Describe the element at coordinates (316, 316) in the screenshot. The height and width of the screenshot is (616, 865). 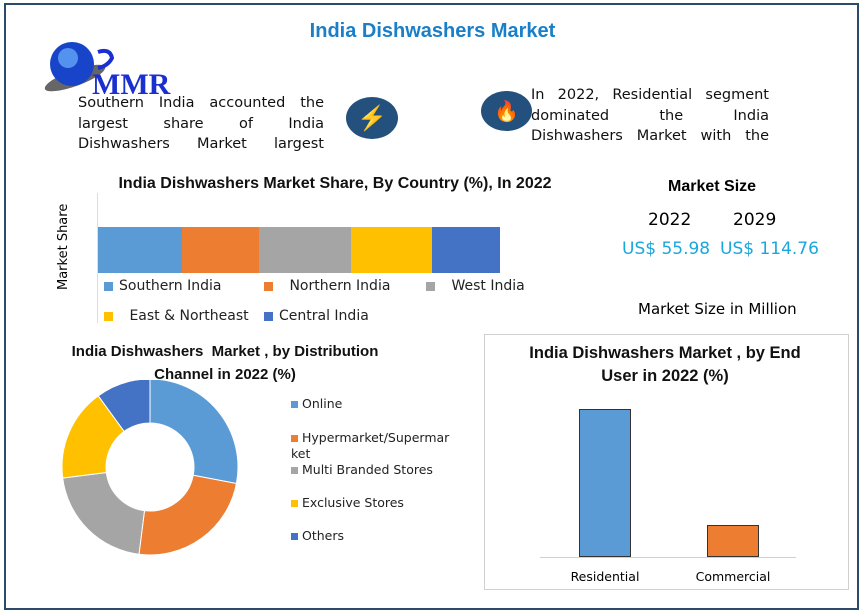
I see `legend-central: Central India` at that location.